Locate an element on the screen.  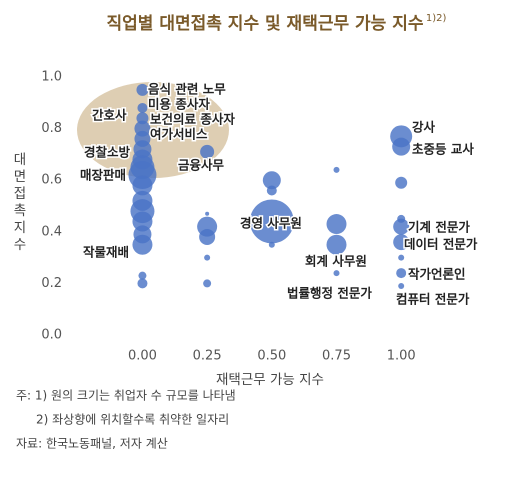
y-axis-label-char: 대 is located at coordinates (20, 160).